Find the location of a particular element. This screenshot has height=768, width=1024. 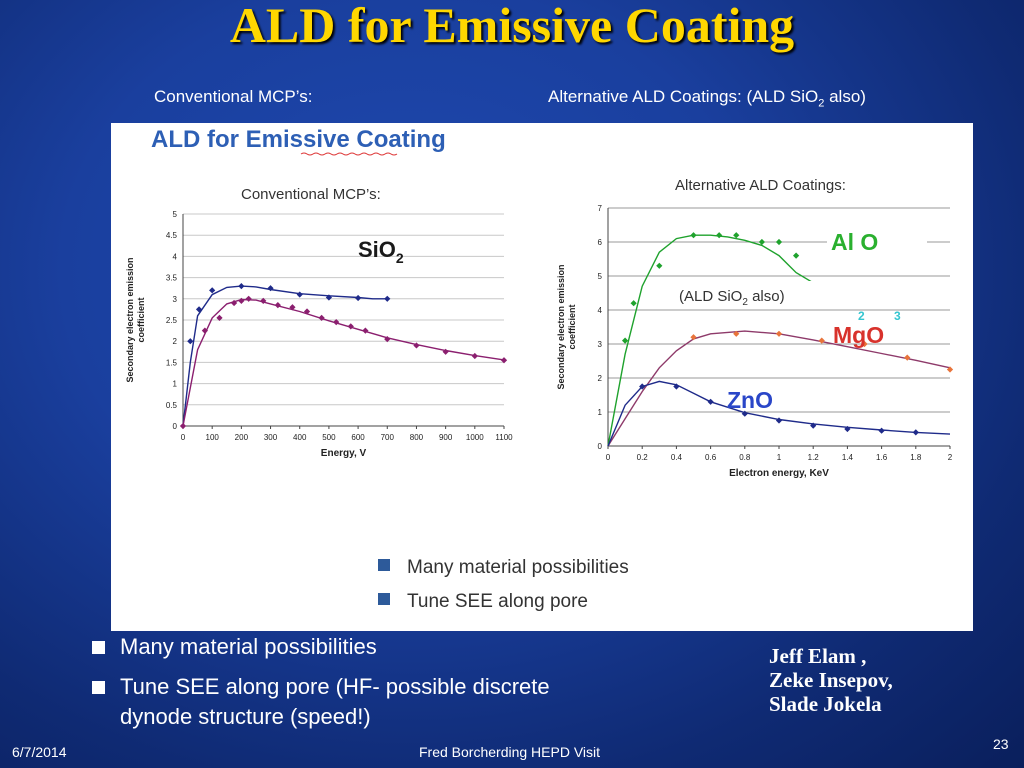

ald-note: (ALD SiO2 also) is located at coordinates (732, 298).